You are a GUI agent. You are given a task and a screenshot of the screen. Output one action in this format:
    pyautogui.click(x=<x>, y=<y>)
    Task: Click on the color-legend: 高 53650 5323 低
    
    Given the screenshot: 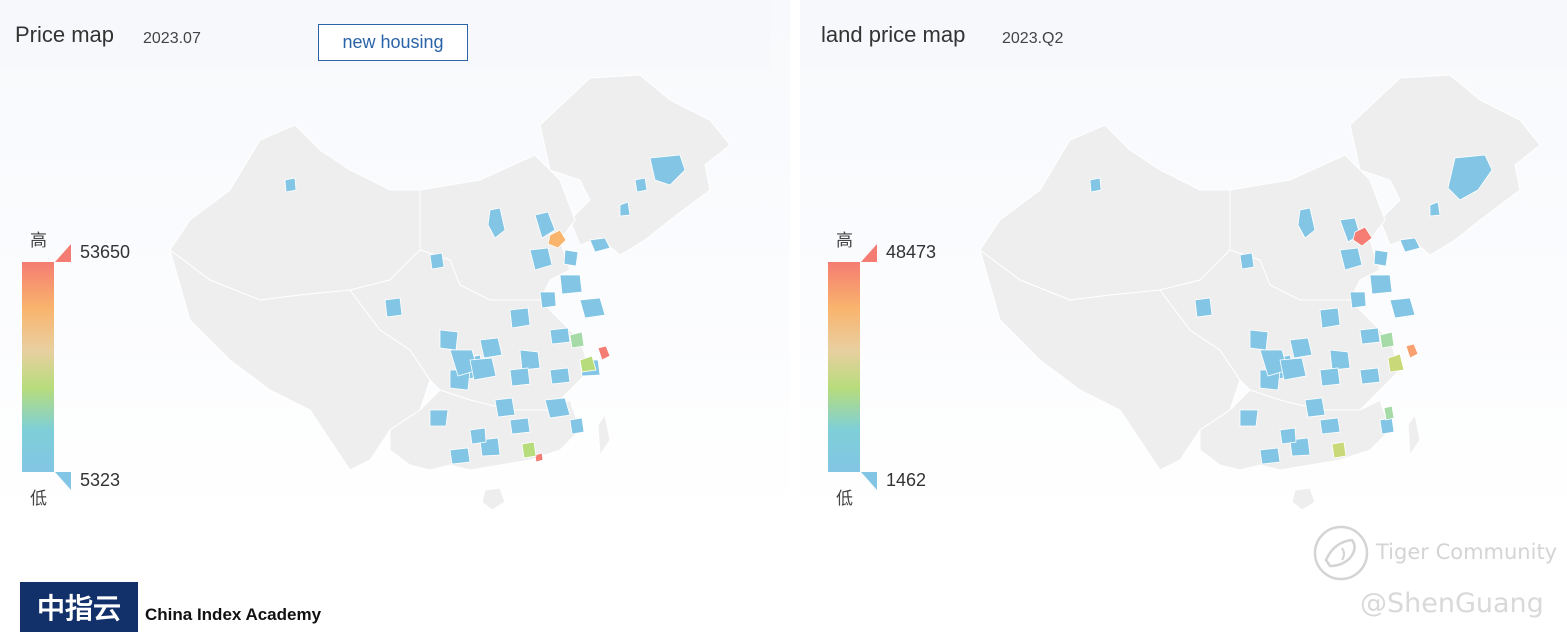 What is the action you would take?
    pyautogui.click(x=92, y=367)
    